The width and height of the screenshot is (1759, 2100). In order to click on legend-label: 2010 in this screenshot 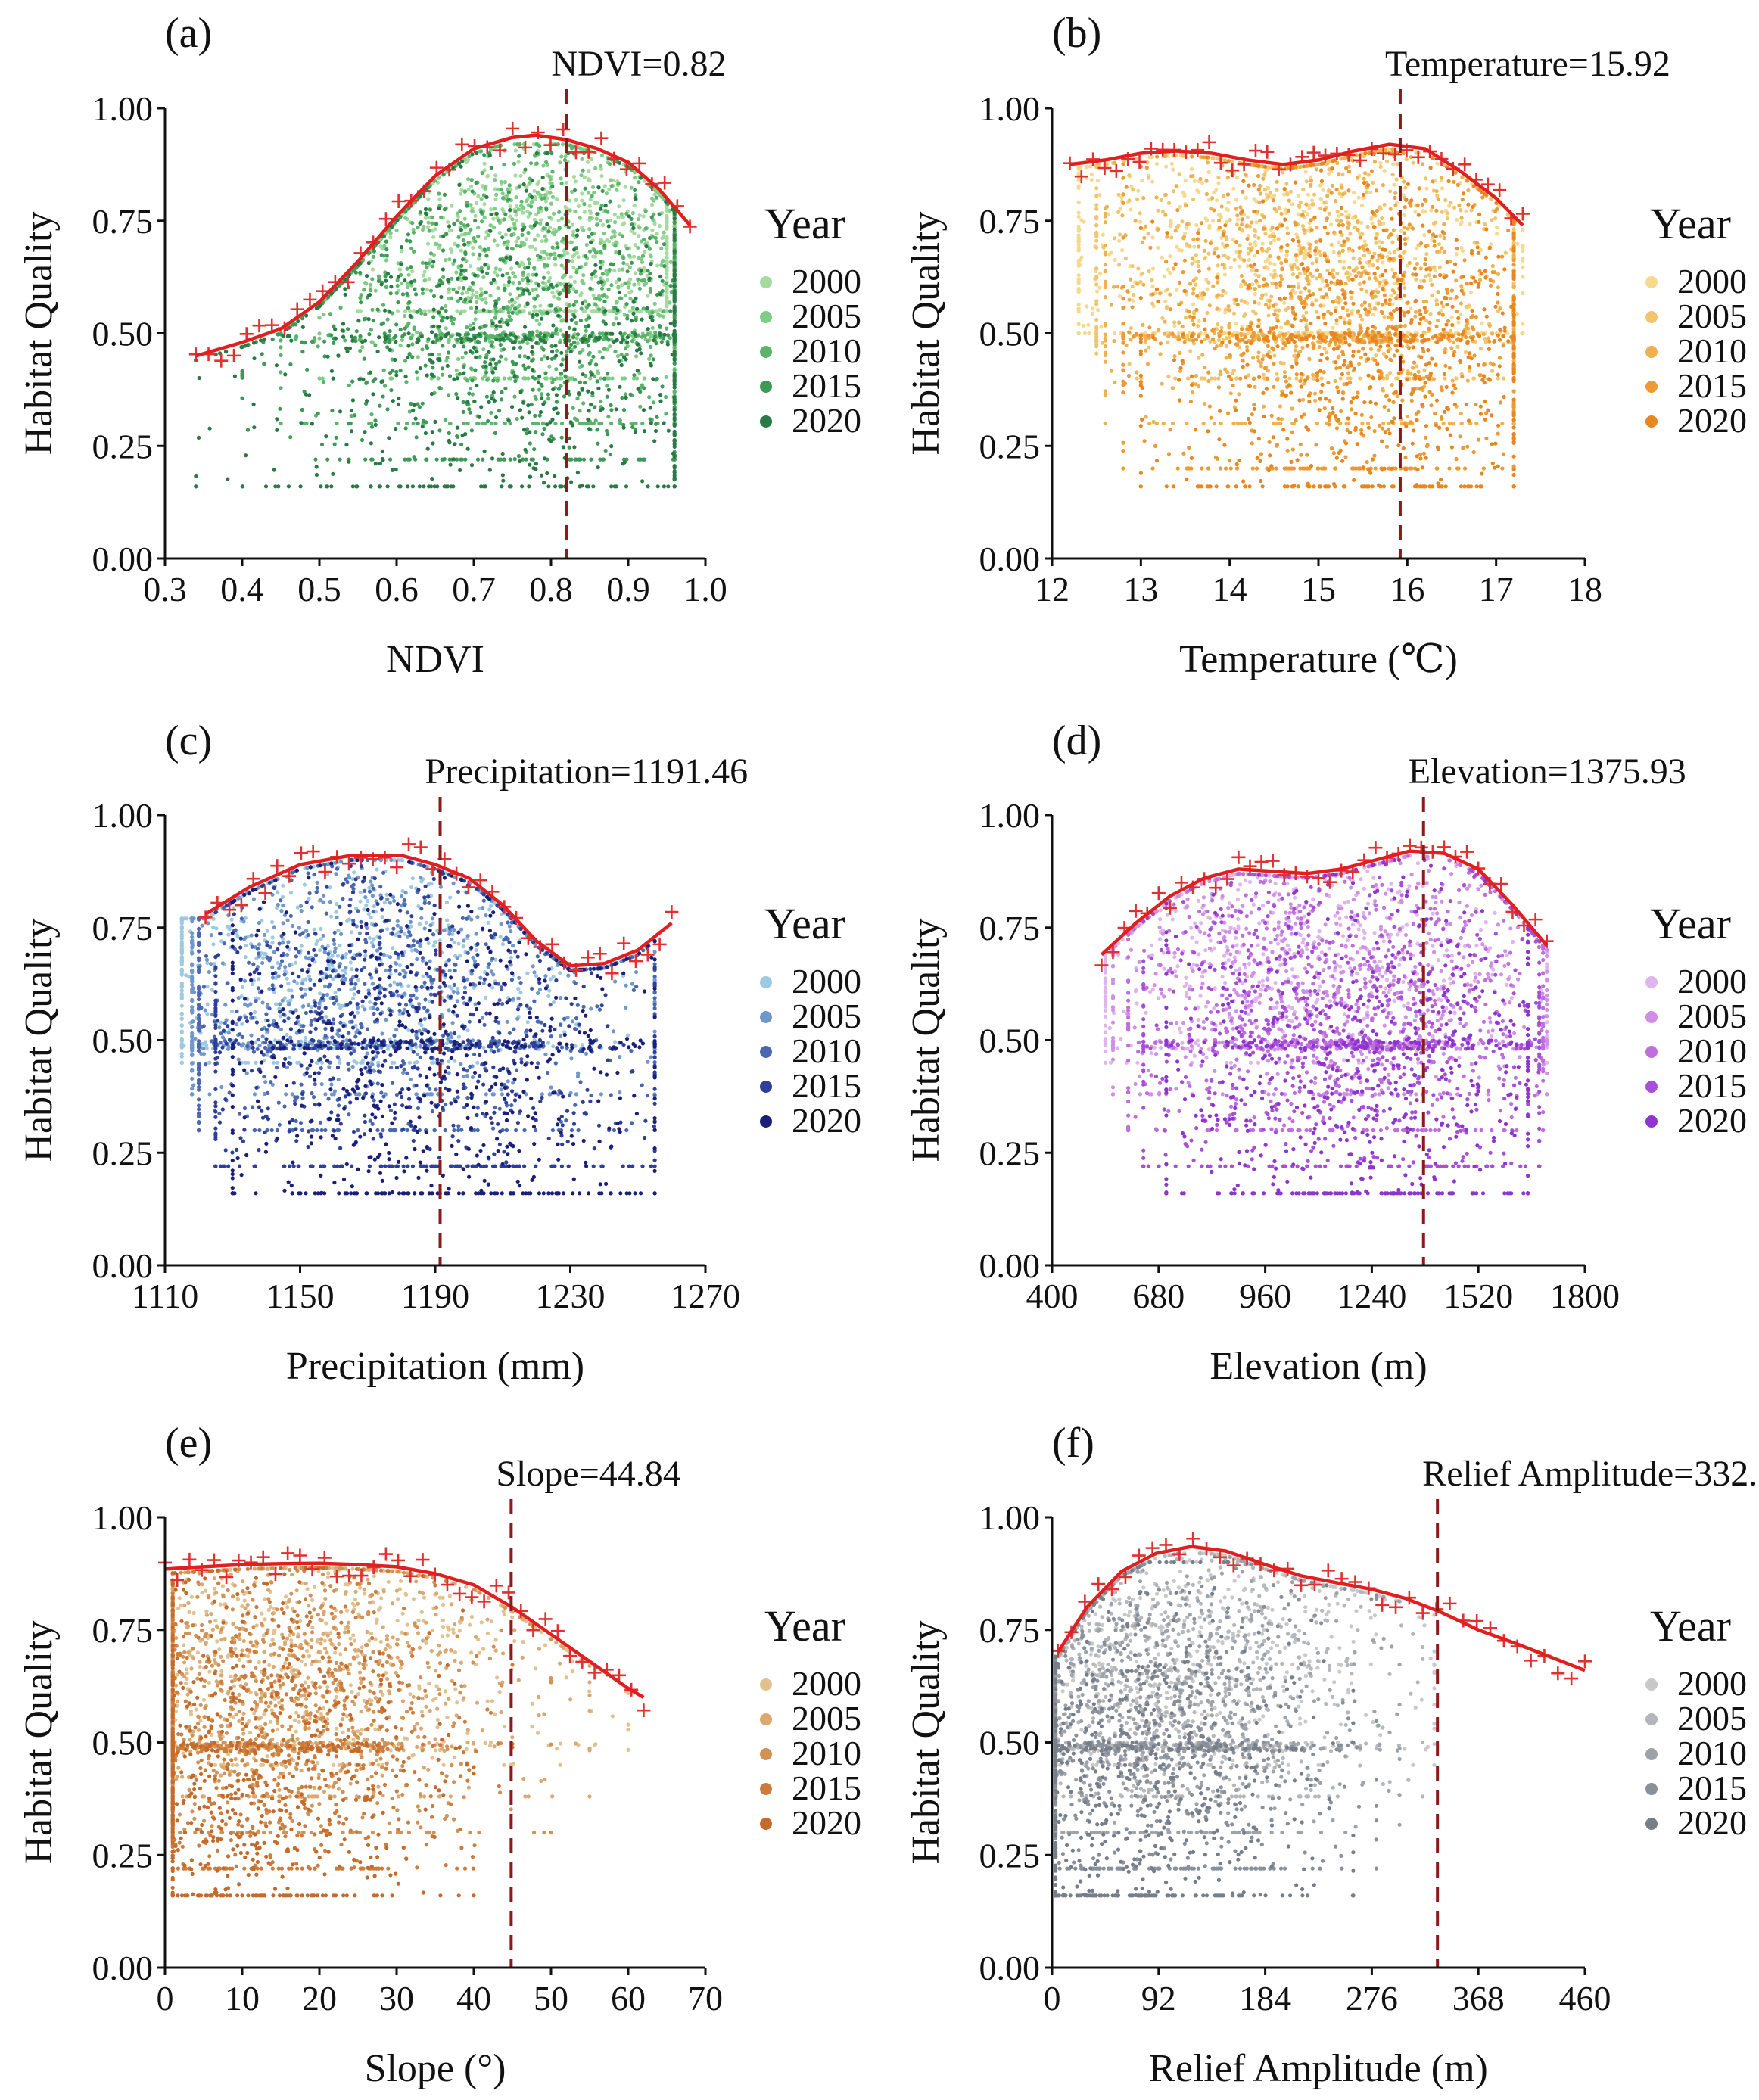, I will do `click(826, 350)`.